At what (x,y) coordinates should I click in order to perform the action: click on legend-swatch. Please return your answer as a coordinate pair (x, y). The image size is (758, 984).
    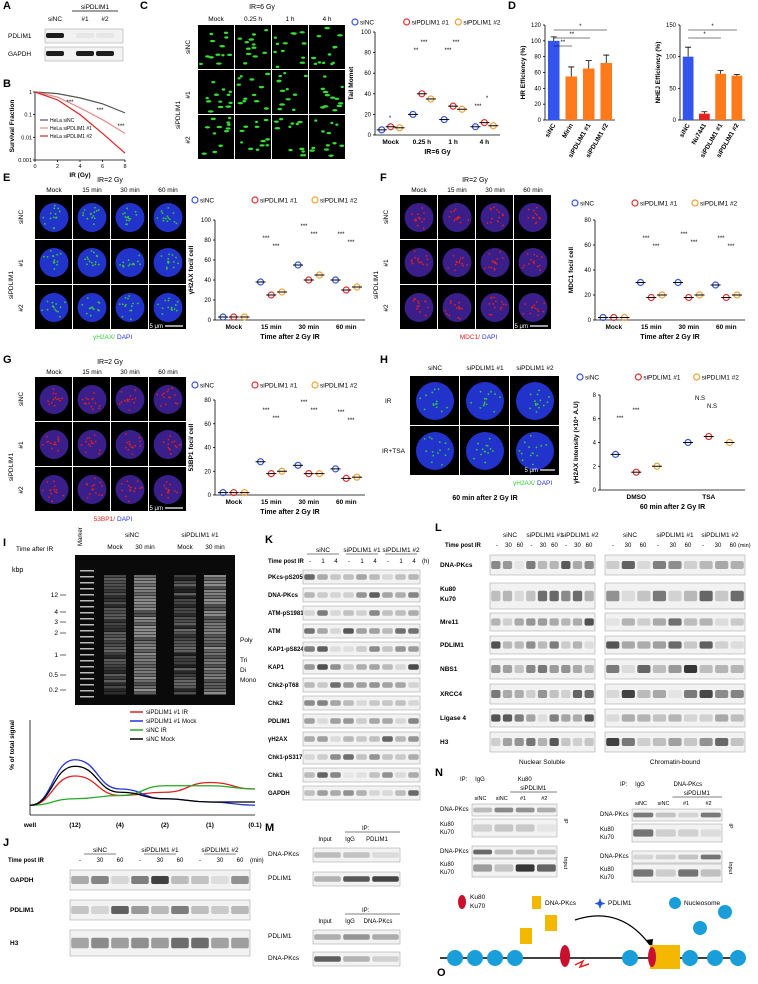
    Looking at the image, I should click on (695, 203).